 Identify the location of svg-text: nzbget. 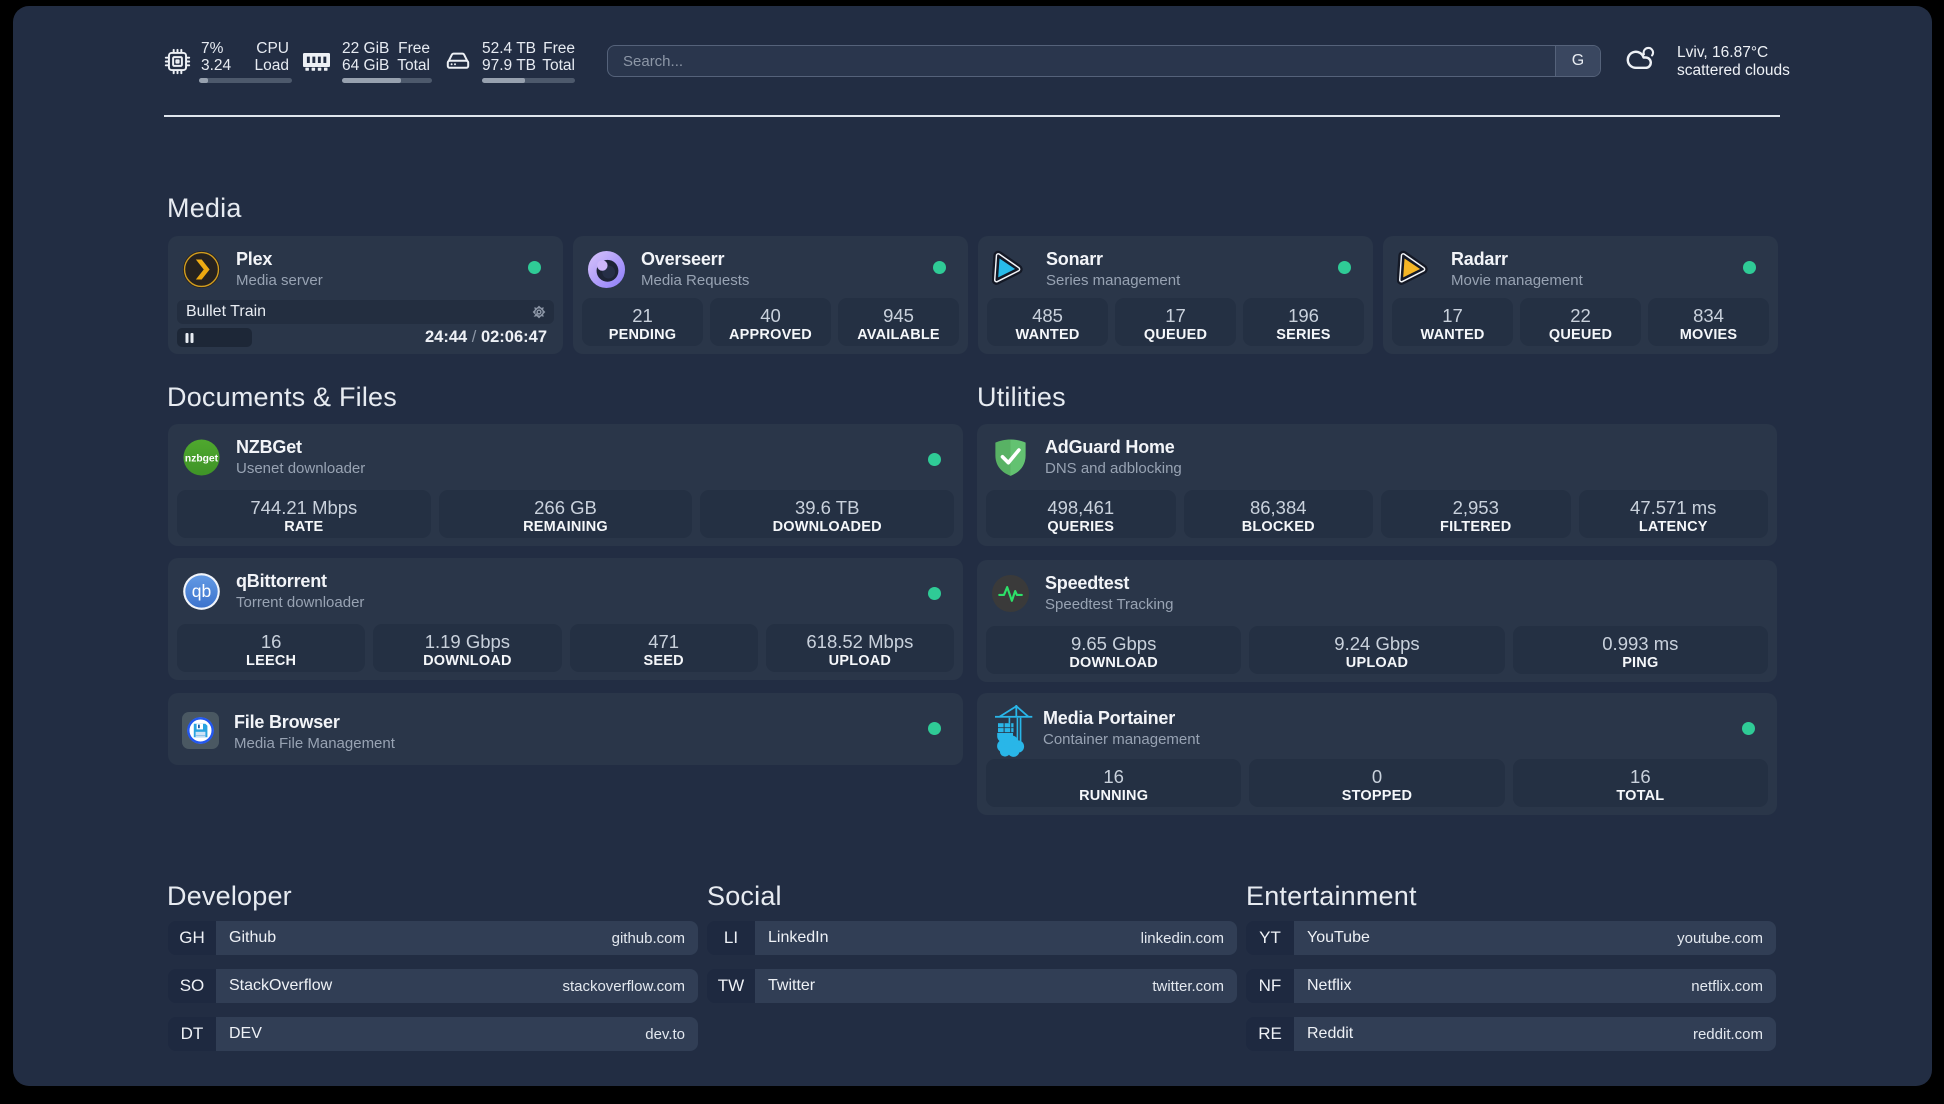
(202, 458).